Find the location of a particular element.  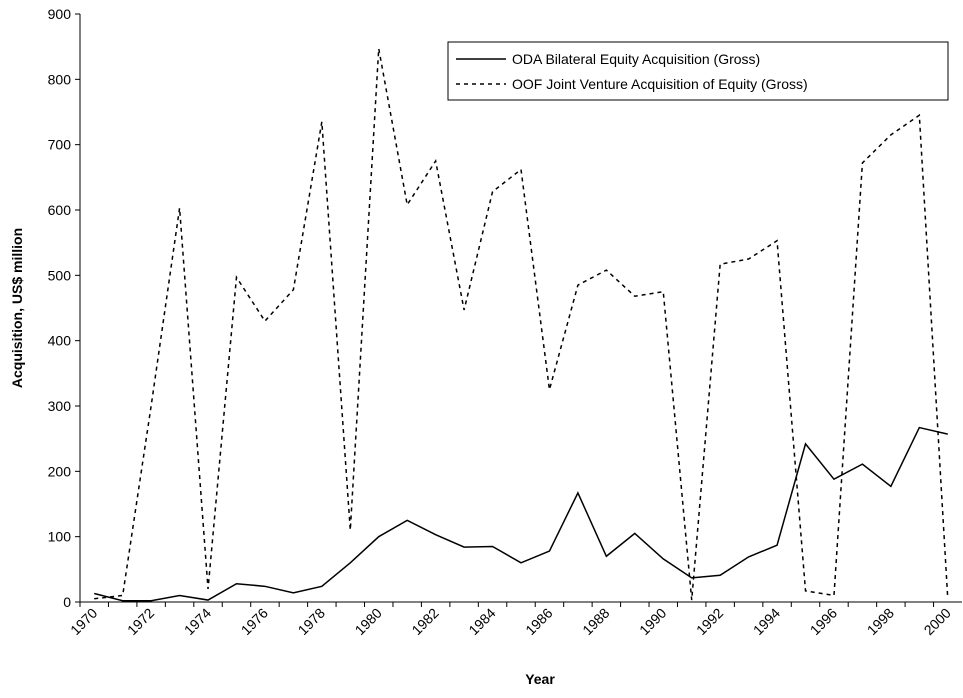

x-tick-label: 1986 is located at coordinates (538, 621).